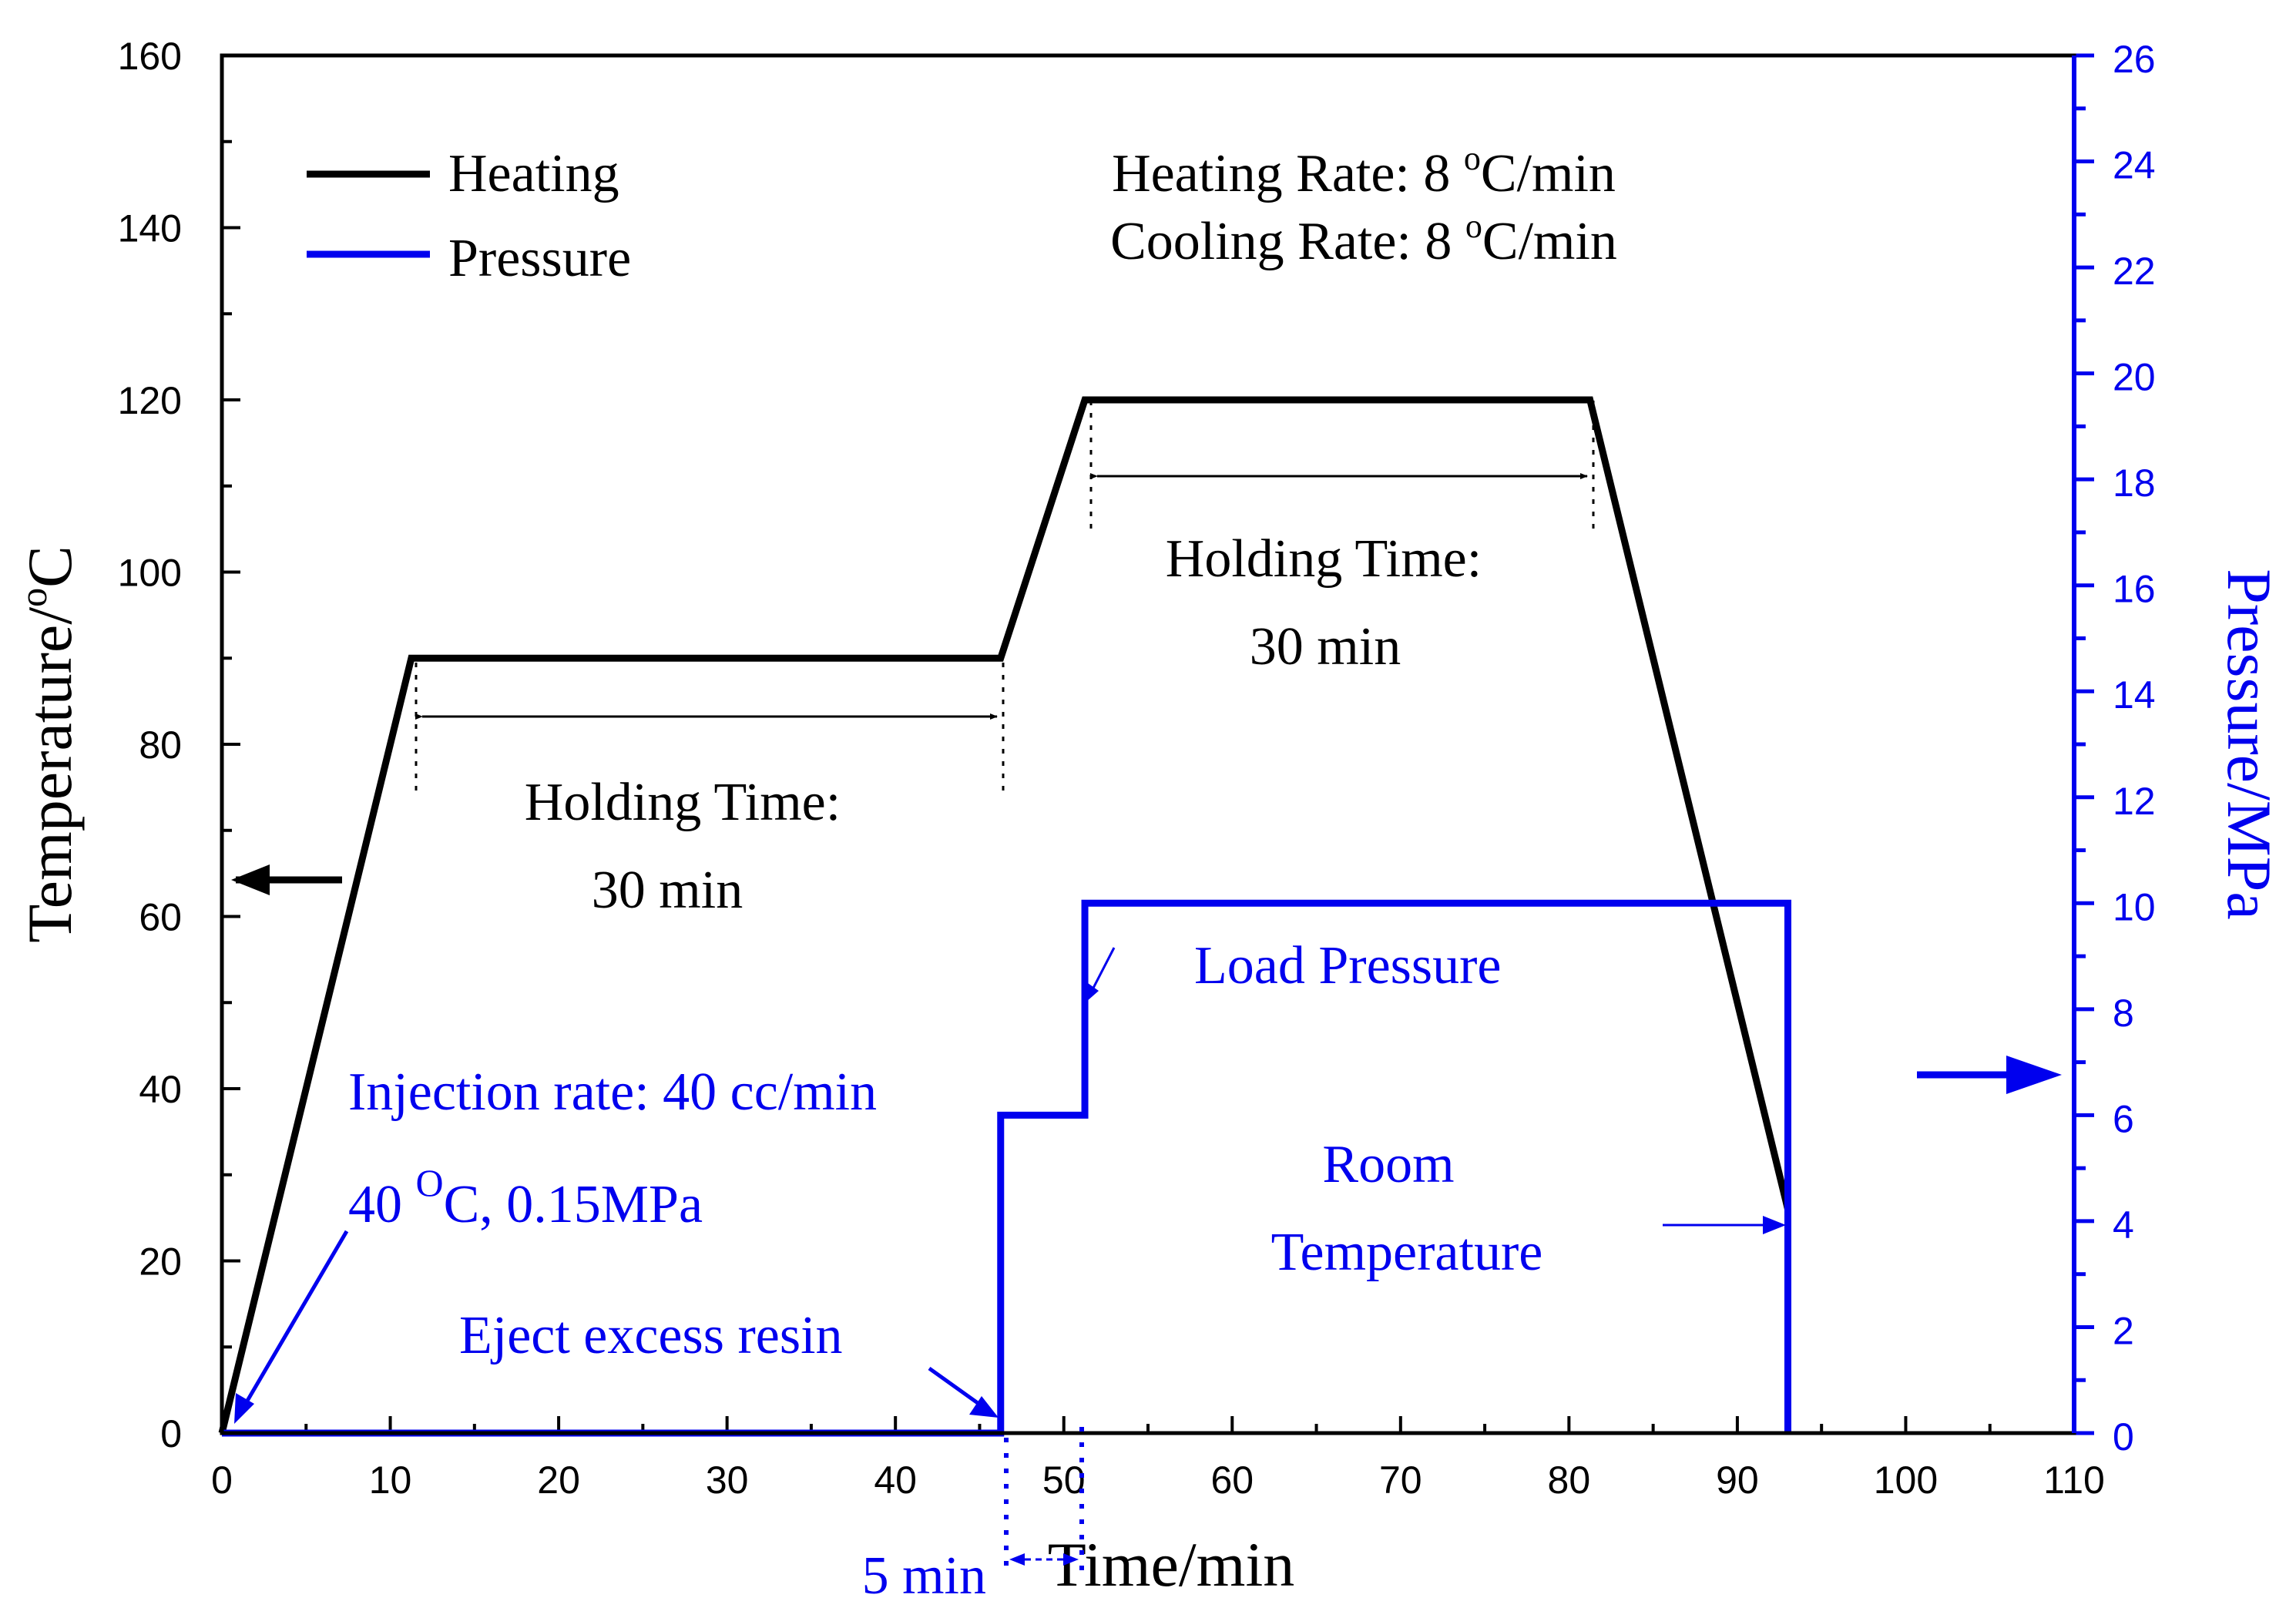  Describe the element at coordinates (1906, 1480) in the screenshot. I see `x-tick-label: 100` at that location.